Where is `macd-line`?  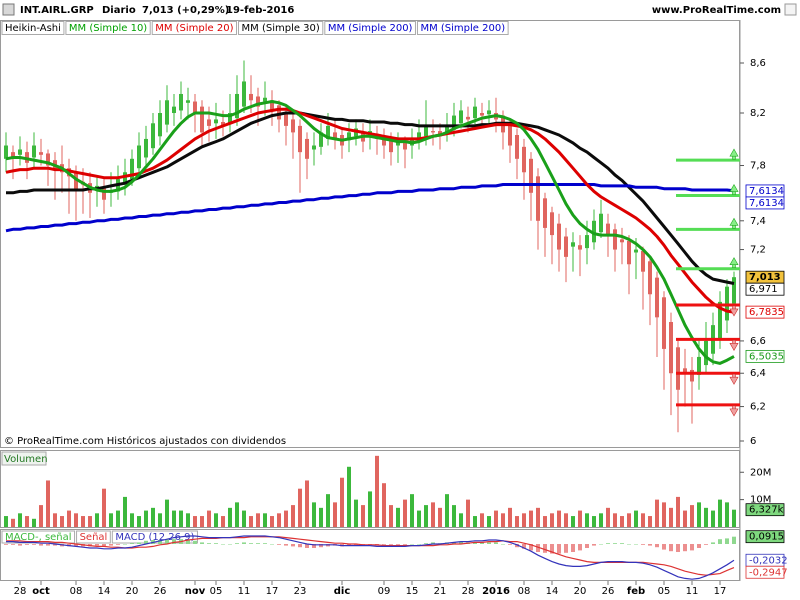
macd-line is located at coordinates (370, 557).